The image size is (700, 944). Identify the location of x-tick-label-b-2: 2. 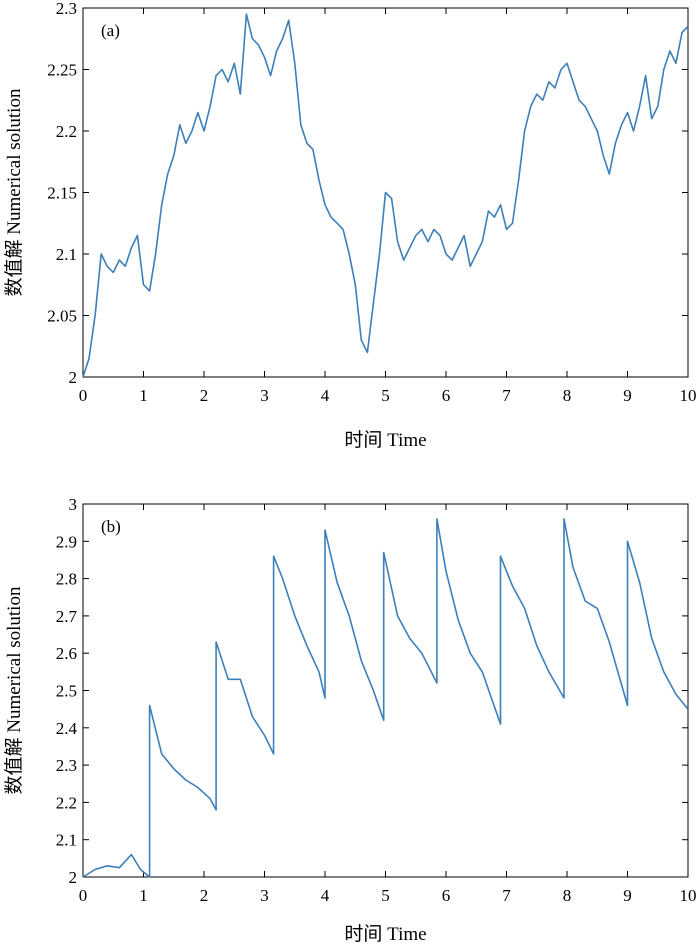
(204, 895).